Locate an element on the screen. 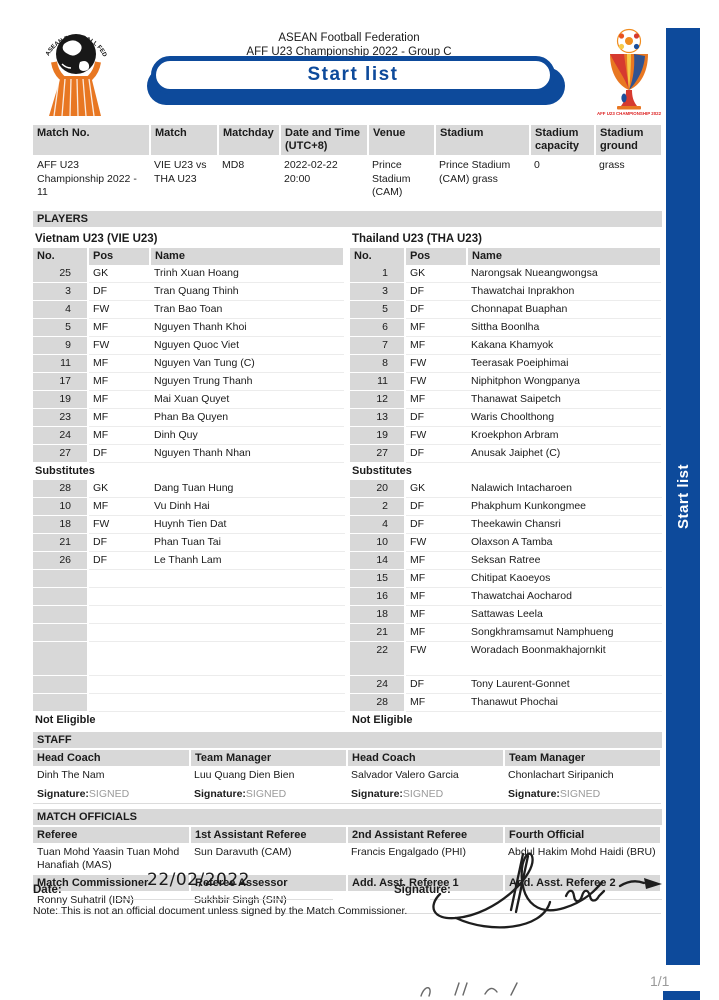  player-name-cell: Le Thanh Lam is located at coordinates (247, 560).